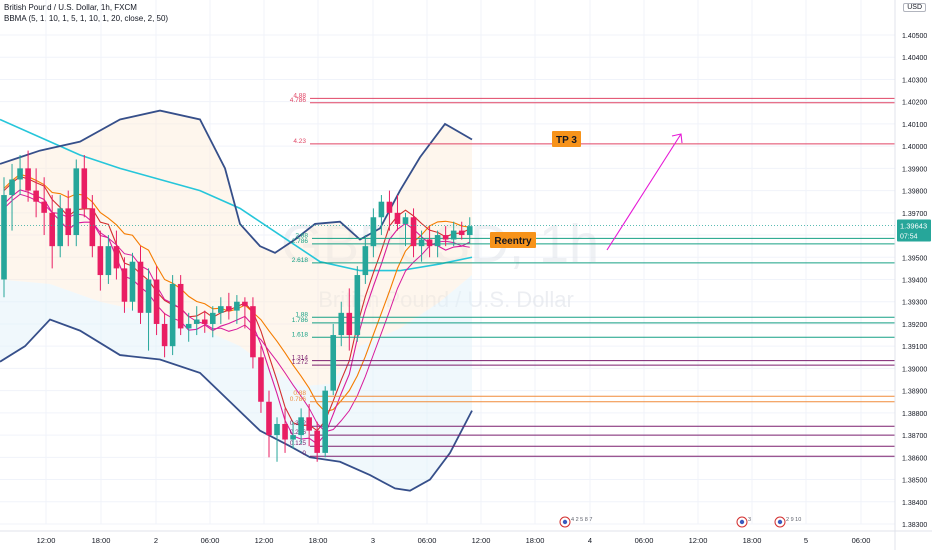  What do you see at coordinates (590, 540) in the screenshot?
I see `x-tick-label: 4` at bounding box center [590, 540].